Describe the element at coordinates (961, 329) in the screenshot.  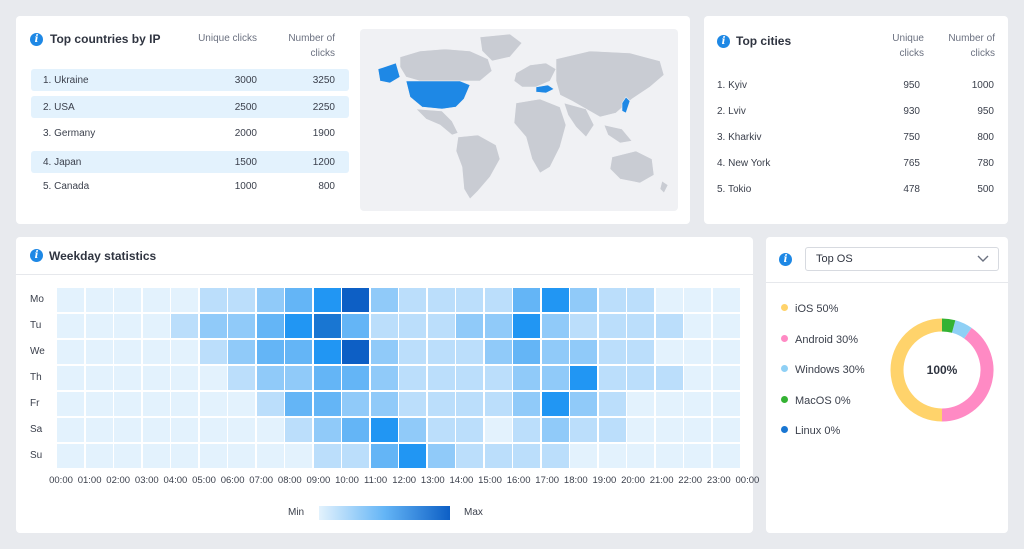
I see `donut-segment-windows` at that location.